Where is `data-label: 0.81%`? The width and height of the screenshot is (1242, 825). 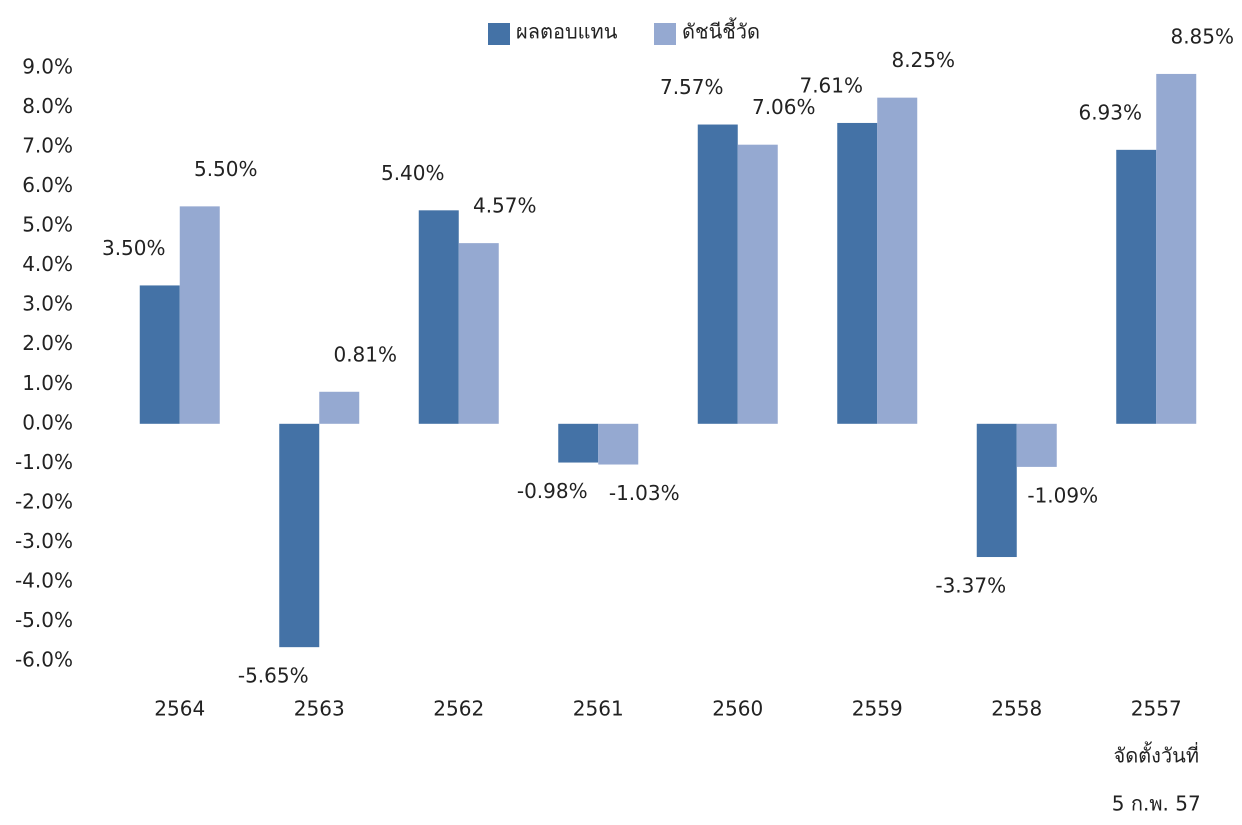
data-label: 0.81% is located at coordinates (365, 354).